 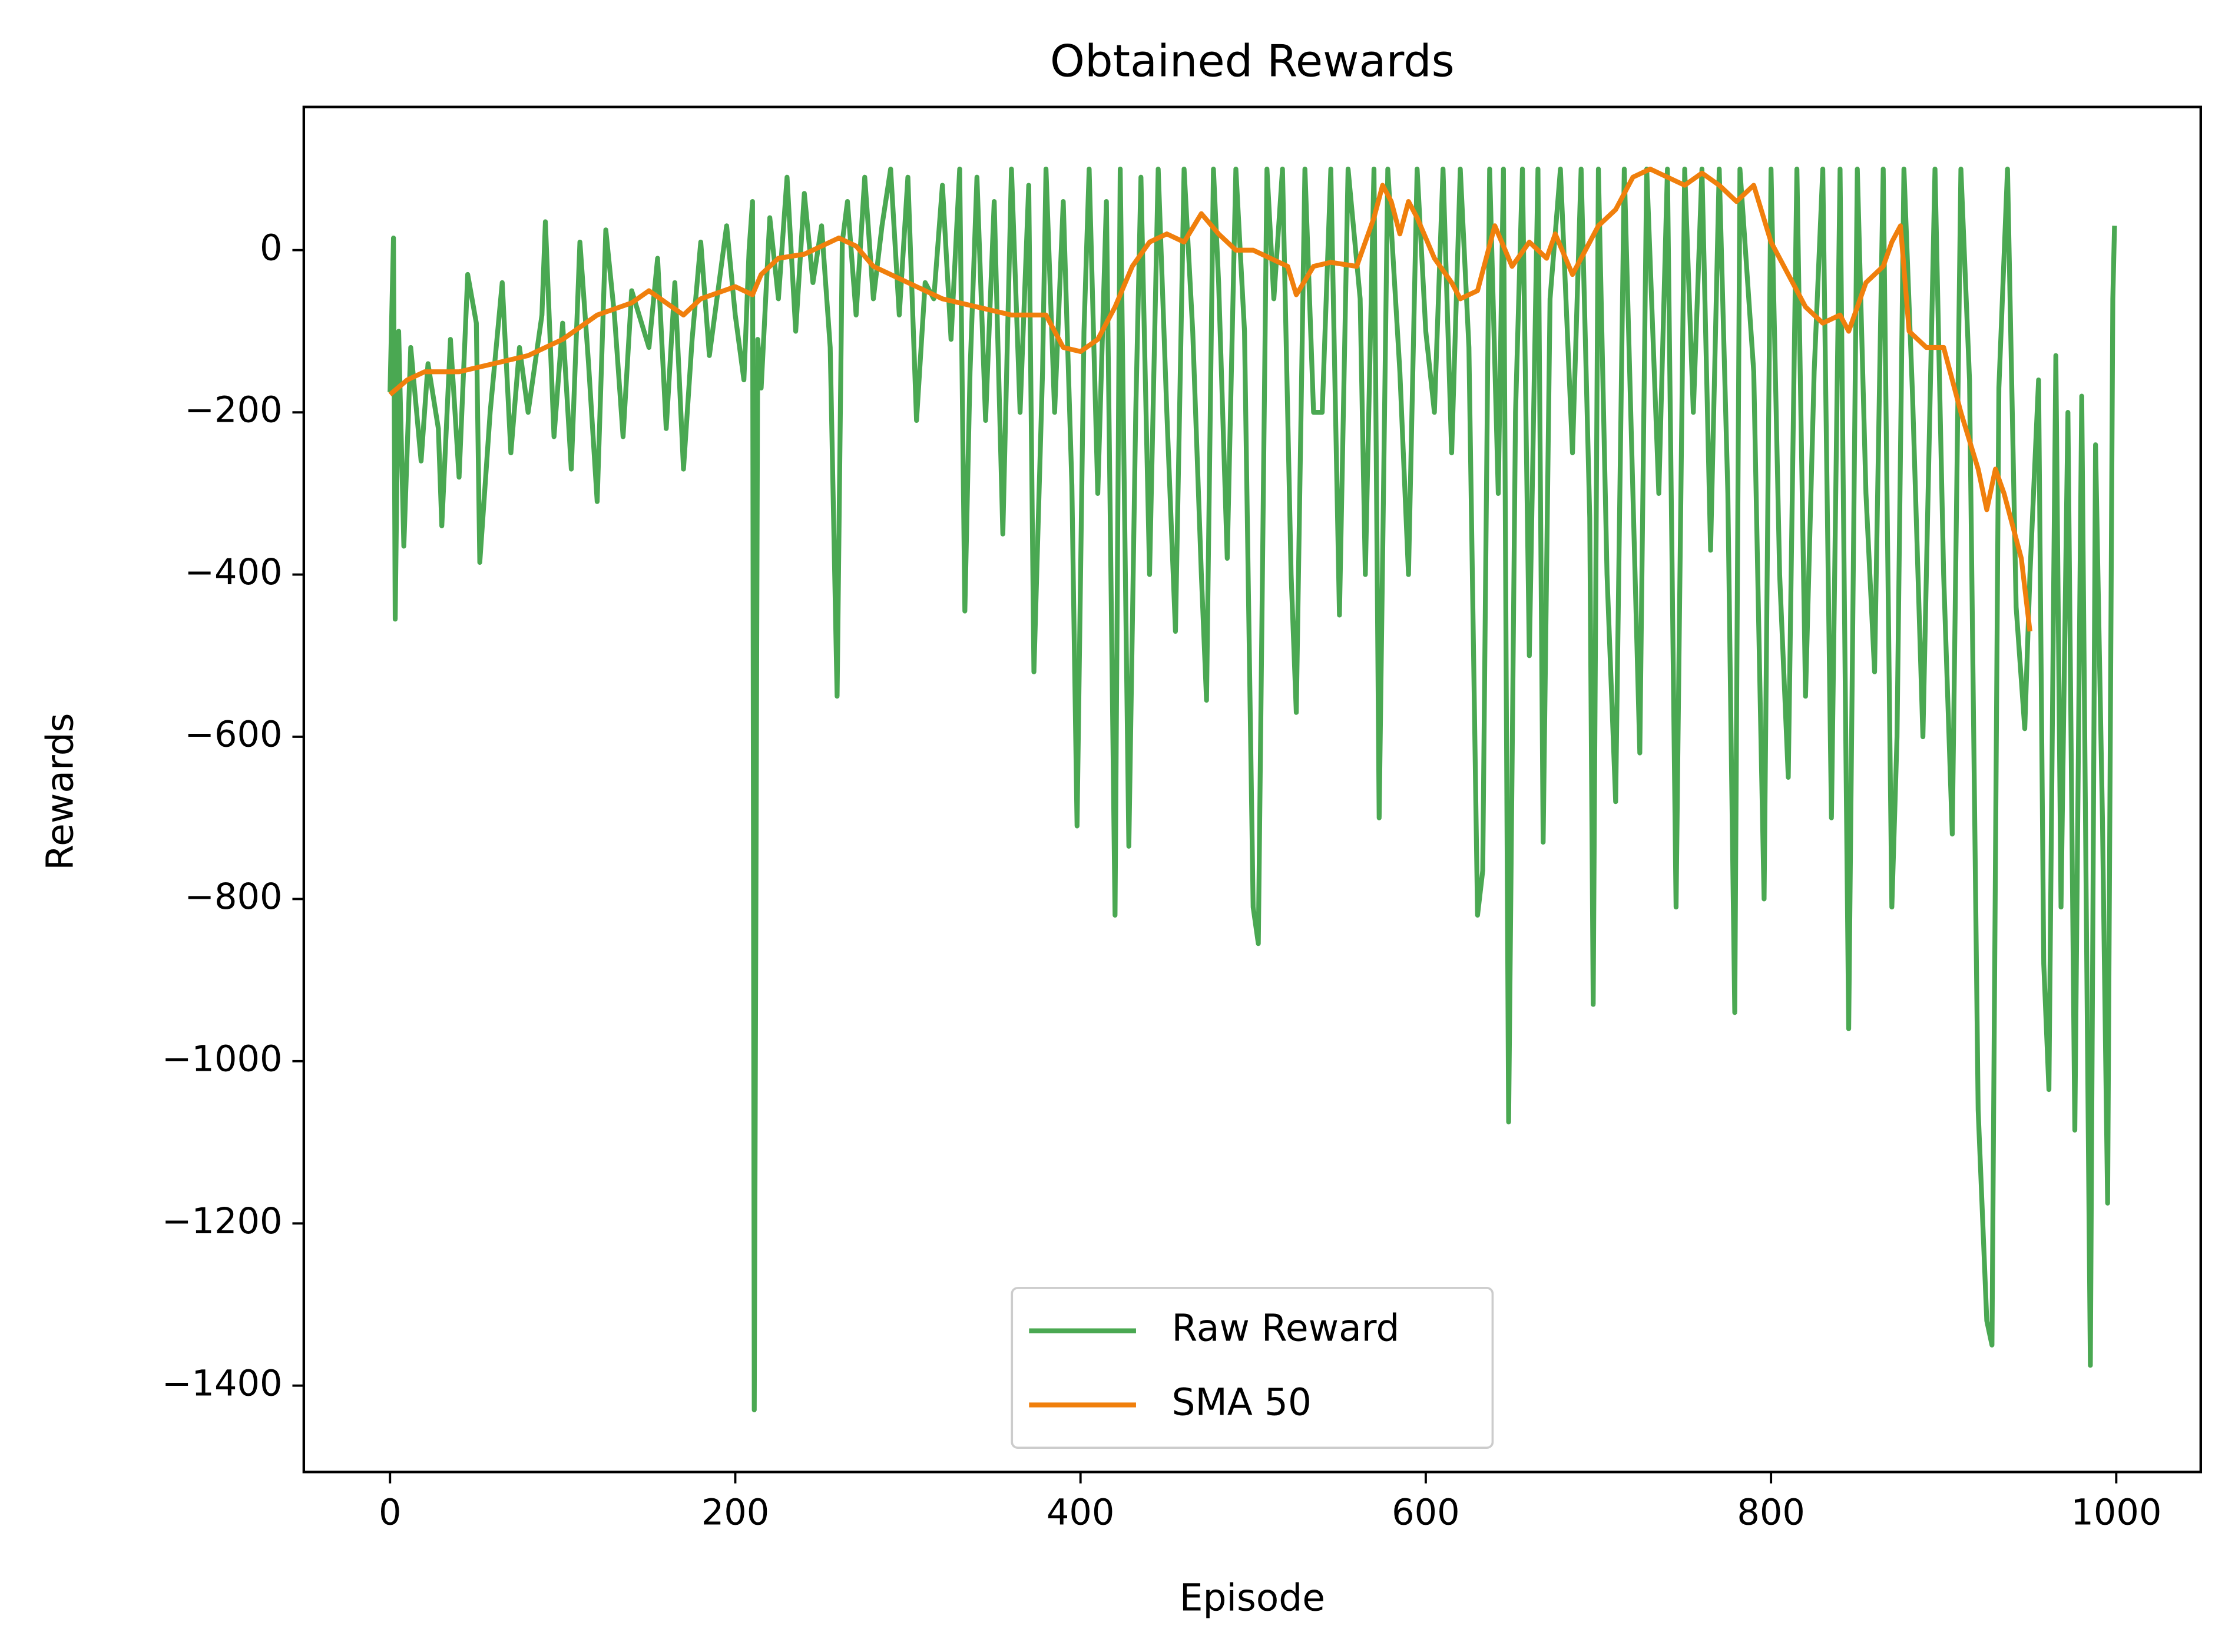 I want to click on x-axis-label: Episode, so click(x=1252, y=1598).